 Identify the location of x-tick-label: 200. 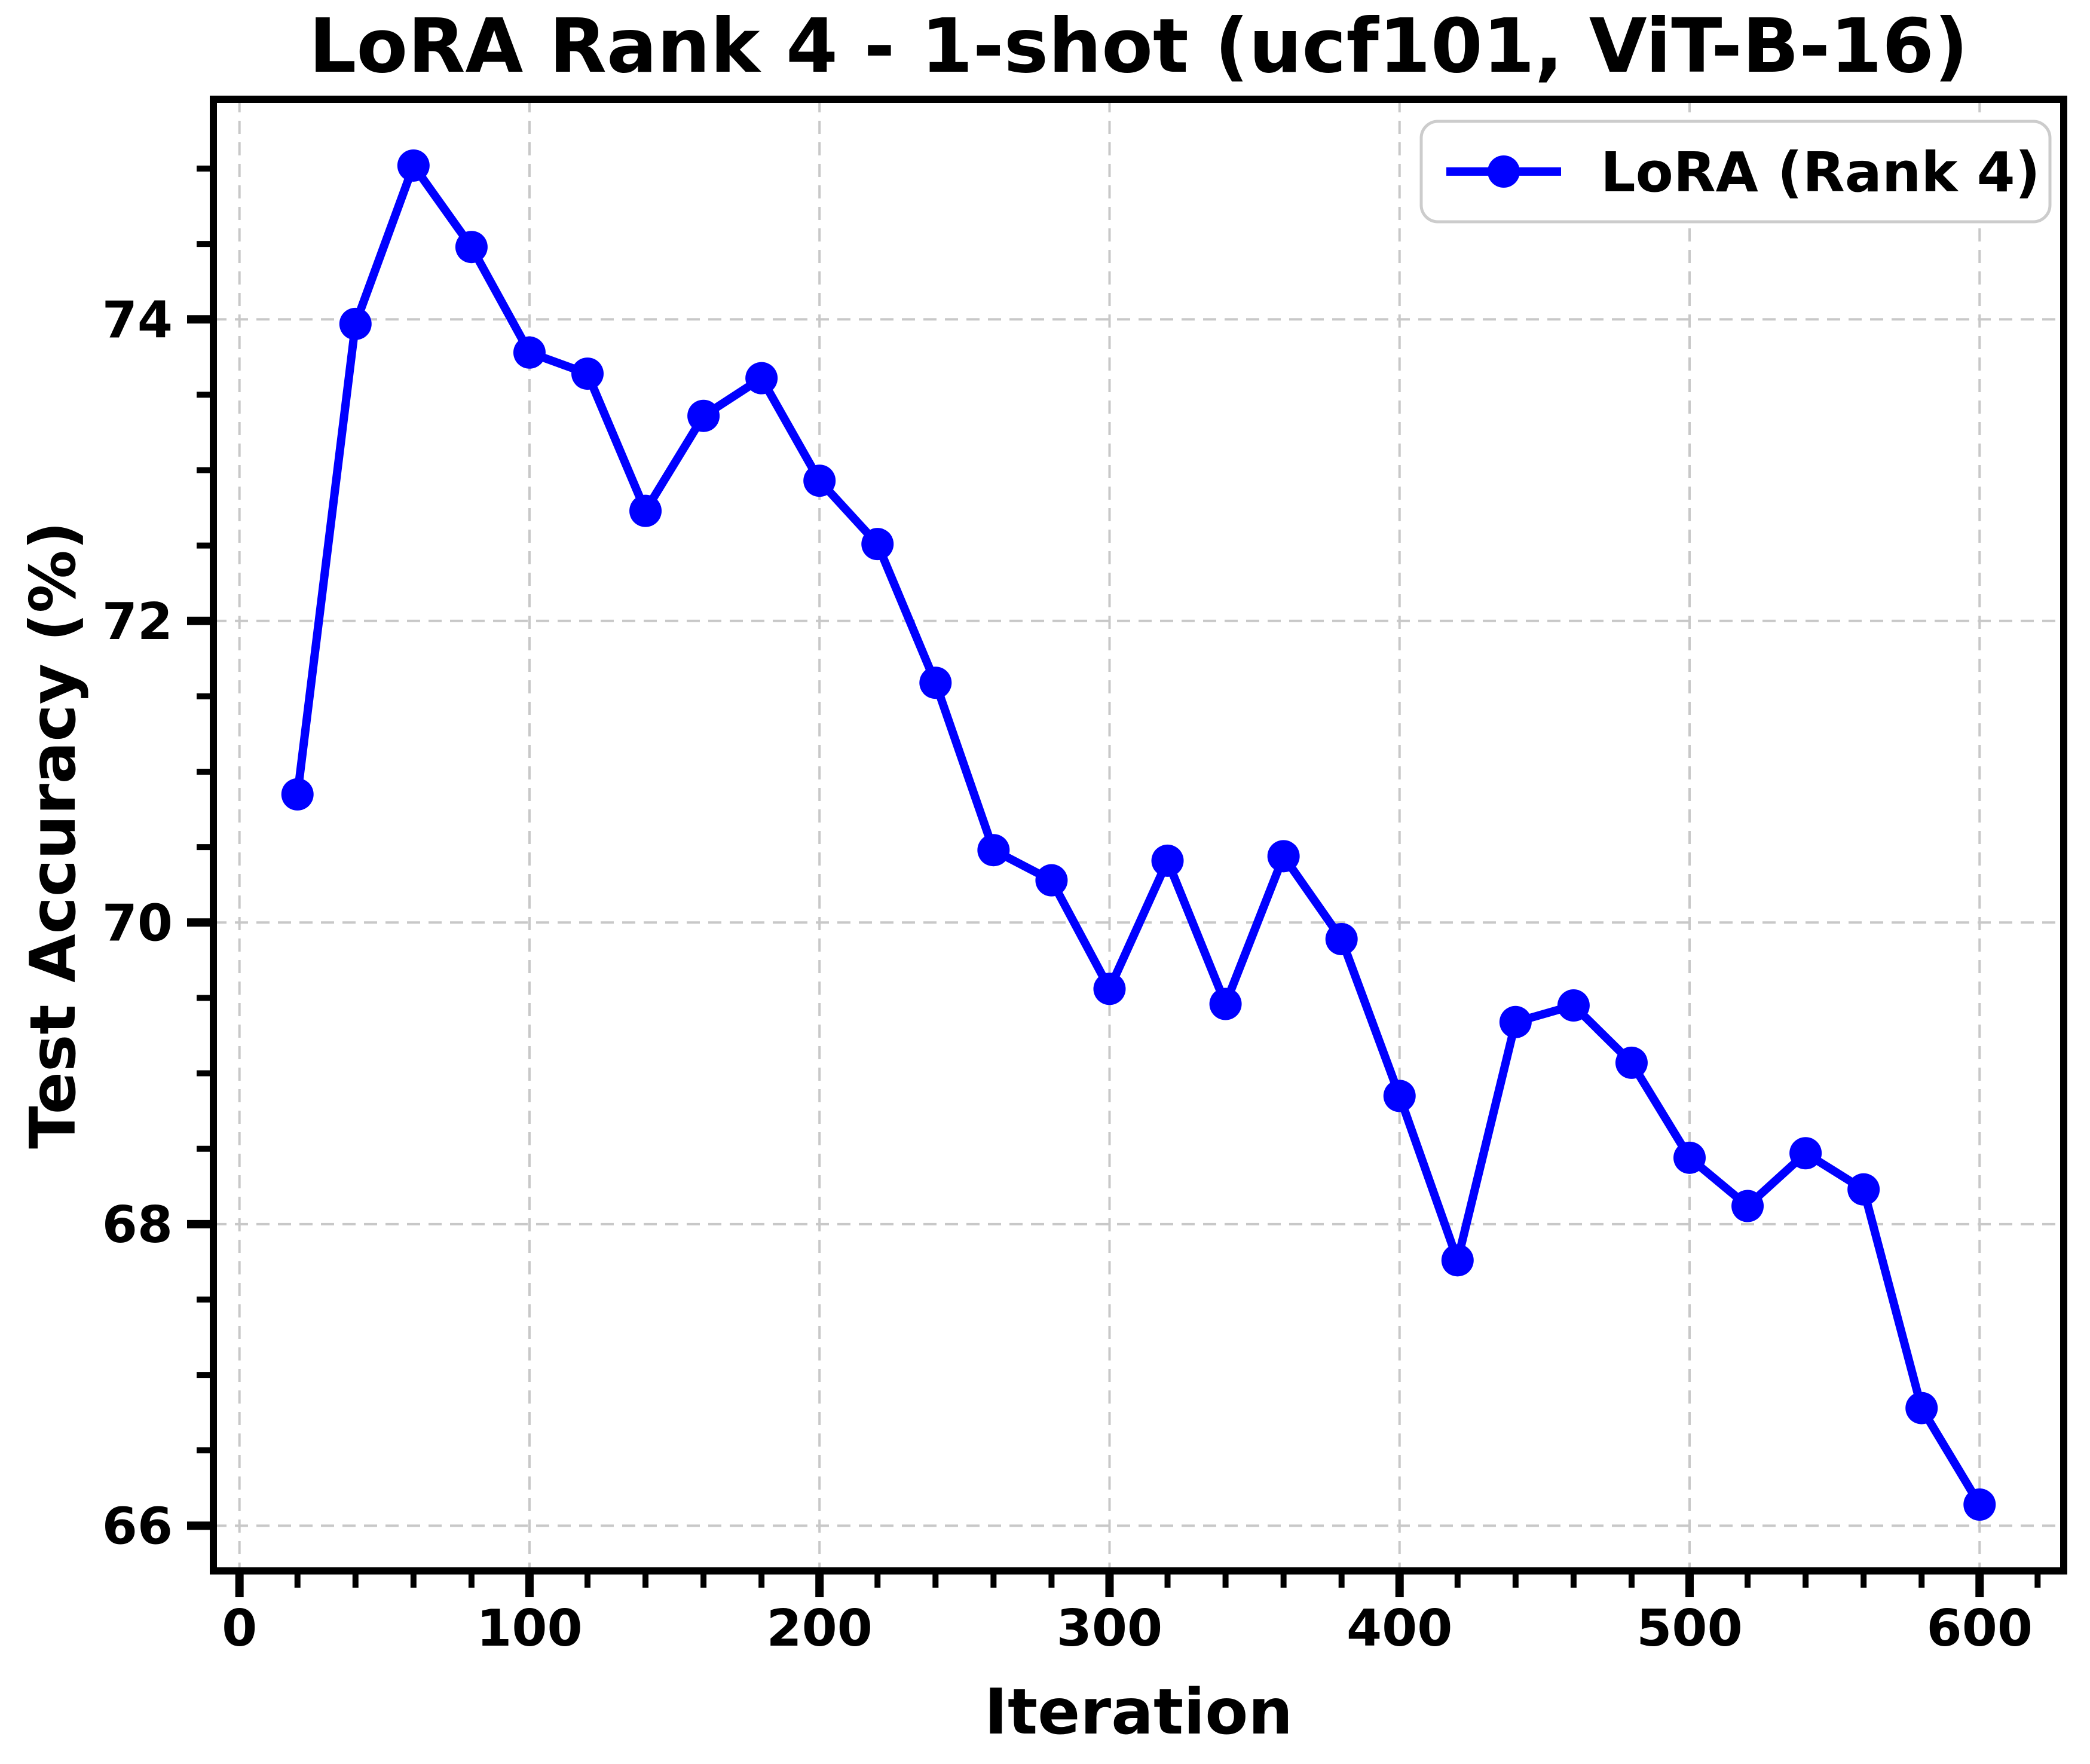
(819, 1628).